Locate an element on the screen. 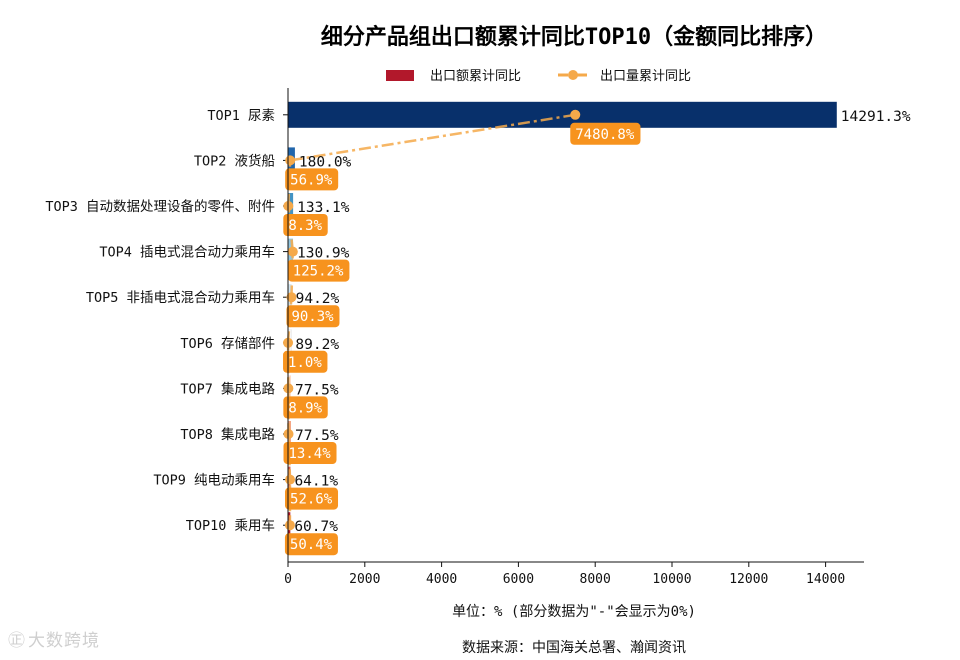 This screenshot has width=960, height=660. line-value-label: 7480.8% is located at coordinates (605, 135).